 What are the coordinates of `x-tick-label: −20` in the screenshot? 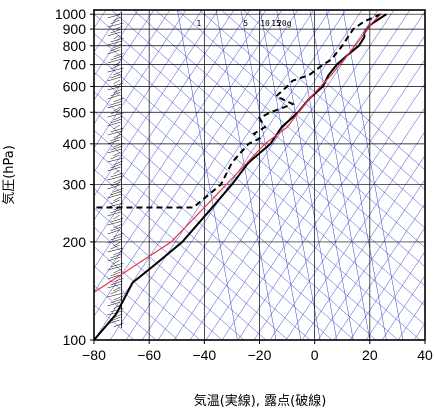 It's located at (260, 355).